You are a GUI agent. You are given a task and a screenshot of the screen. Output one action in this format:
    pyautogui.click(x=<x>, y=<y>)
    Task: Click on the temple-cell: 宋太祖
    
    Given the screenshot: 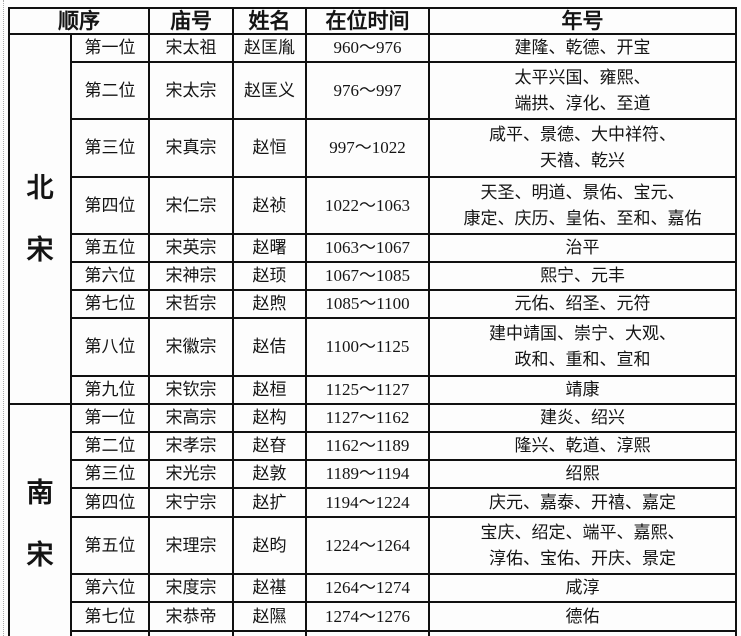 What is the action you would take?
    pyautogui.click(x=191, y=48)
    